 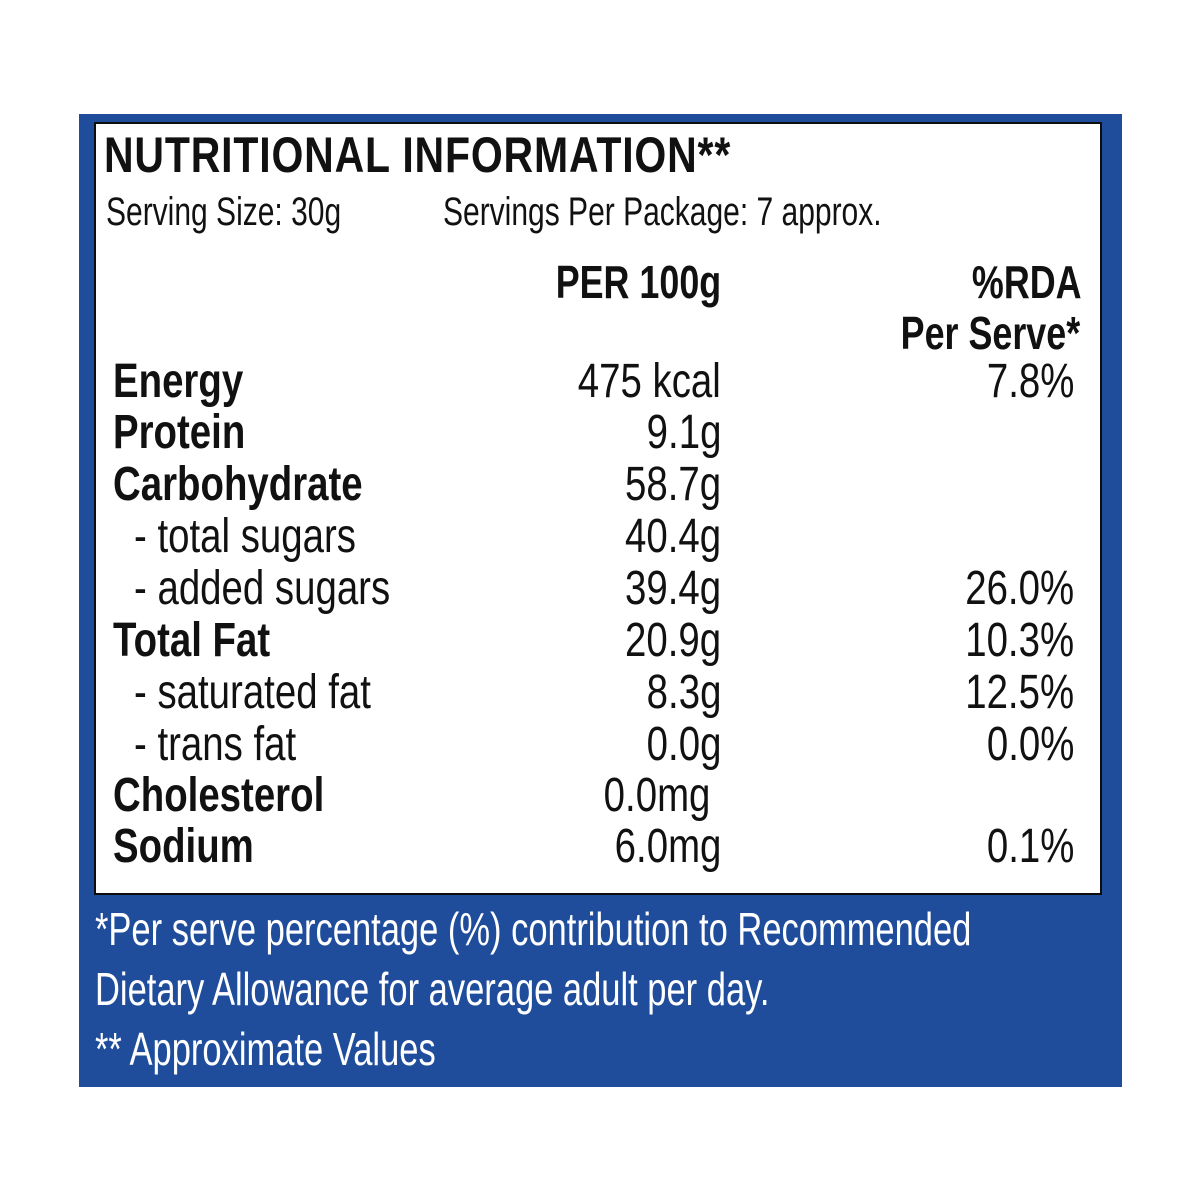 I want to click on nutrient-rda: 12.5%, so click(x=1019, y=692).